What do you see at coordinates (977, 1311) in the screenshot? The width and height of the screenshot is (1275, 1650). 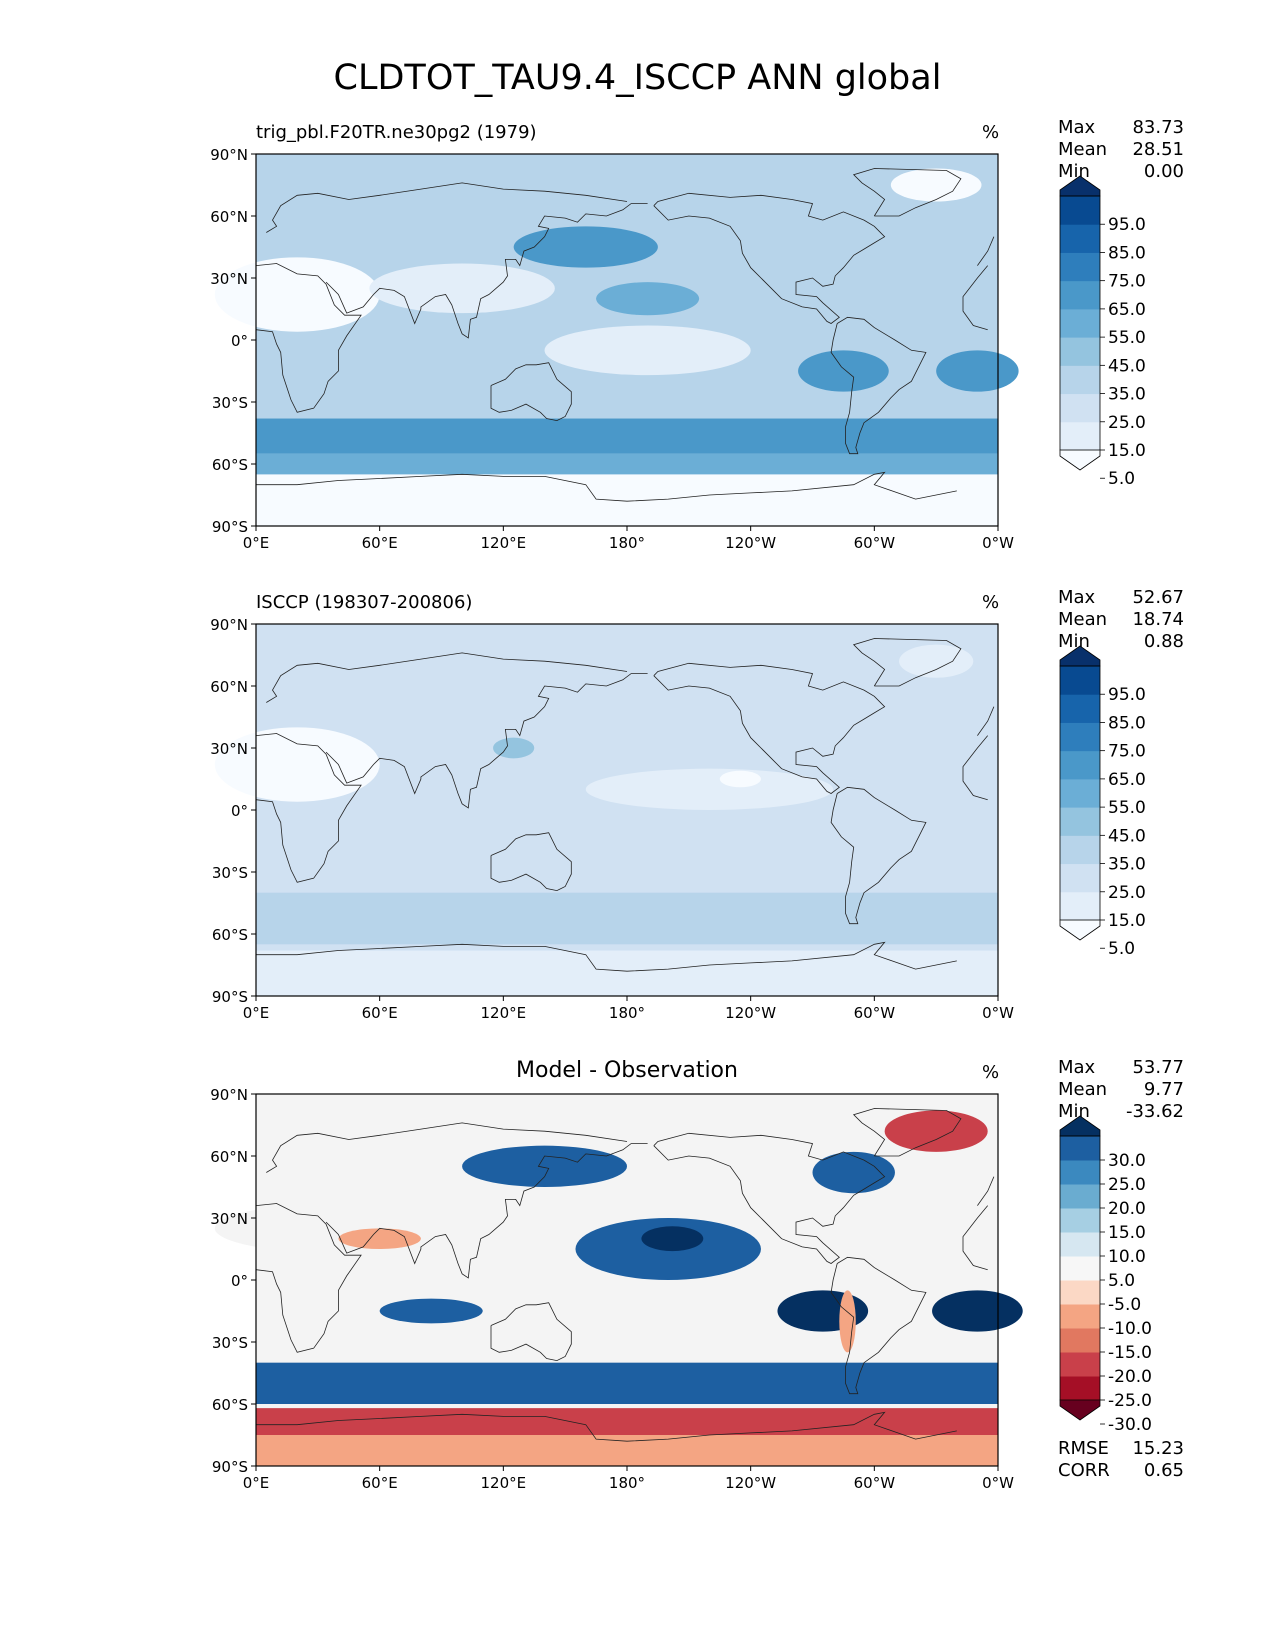 I see `namibia-core-blob` at bounding box center [977, 1311].